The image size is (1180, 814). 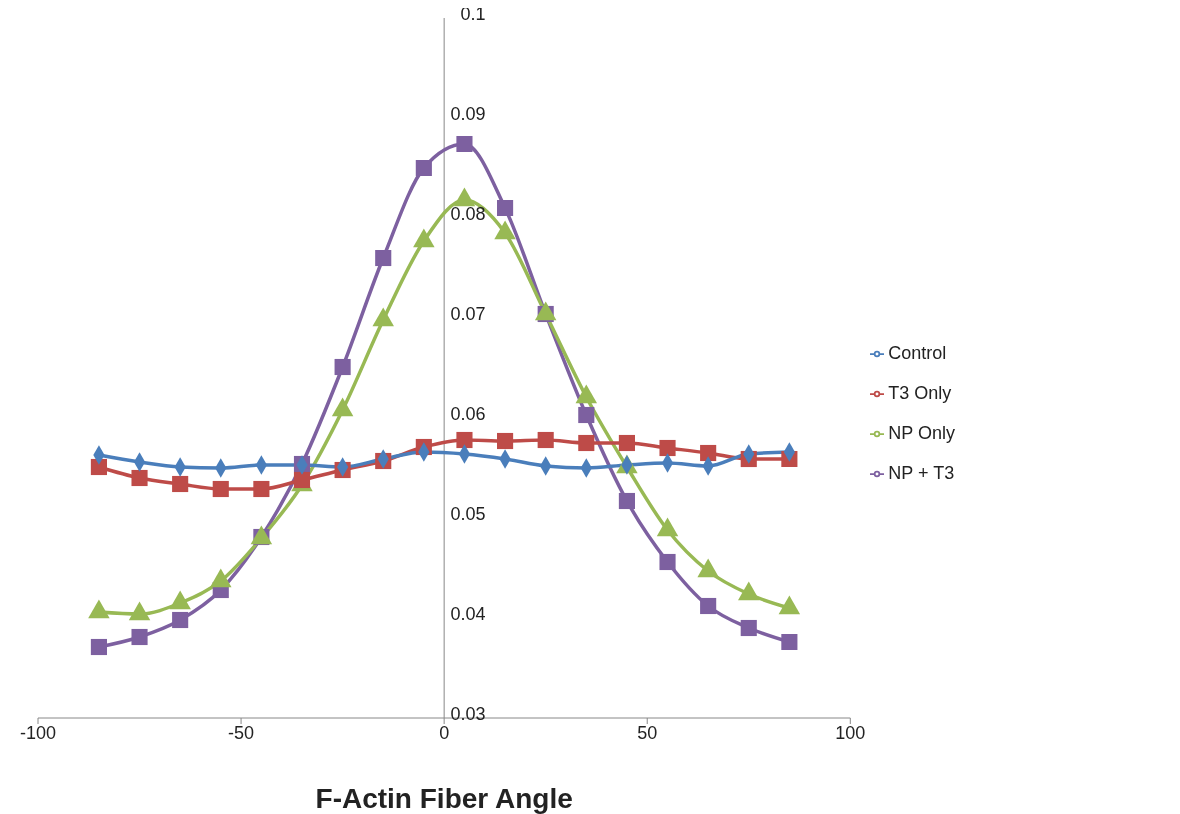 I want to click on legend-label: Control, so click(x=917, y=353).